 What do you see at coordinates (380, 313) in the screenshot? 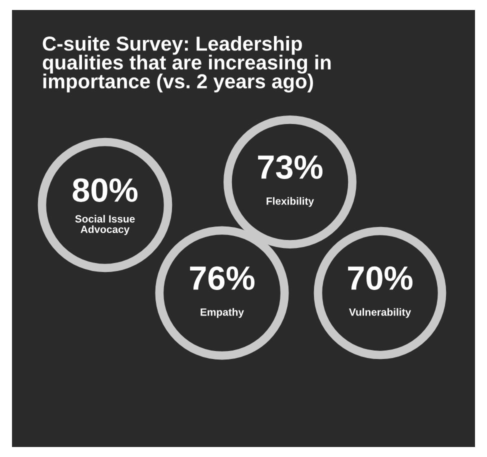
I see `category-label: Vulnerability` at bounding box center [380, 313].